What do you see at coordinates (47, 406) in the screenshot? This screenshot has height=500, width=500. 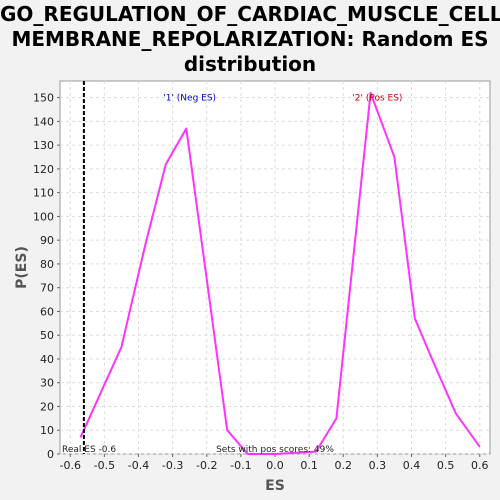 I see `y-tick-label: 20` at bounding box center [47, 406].